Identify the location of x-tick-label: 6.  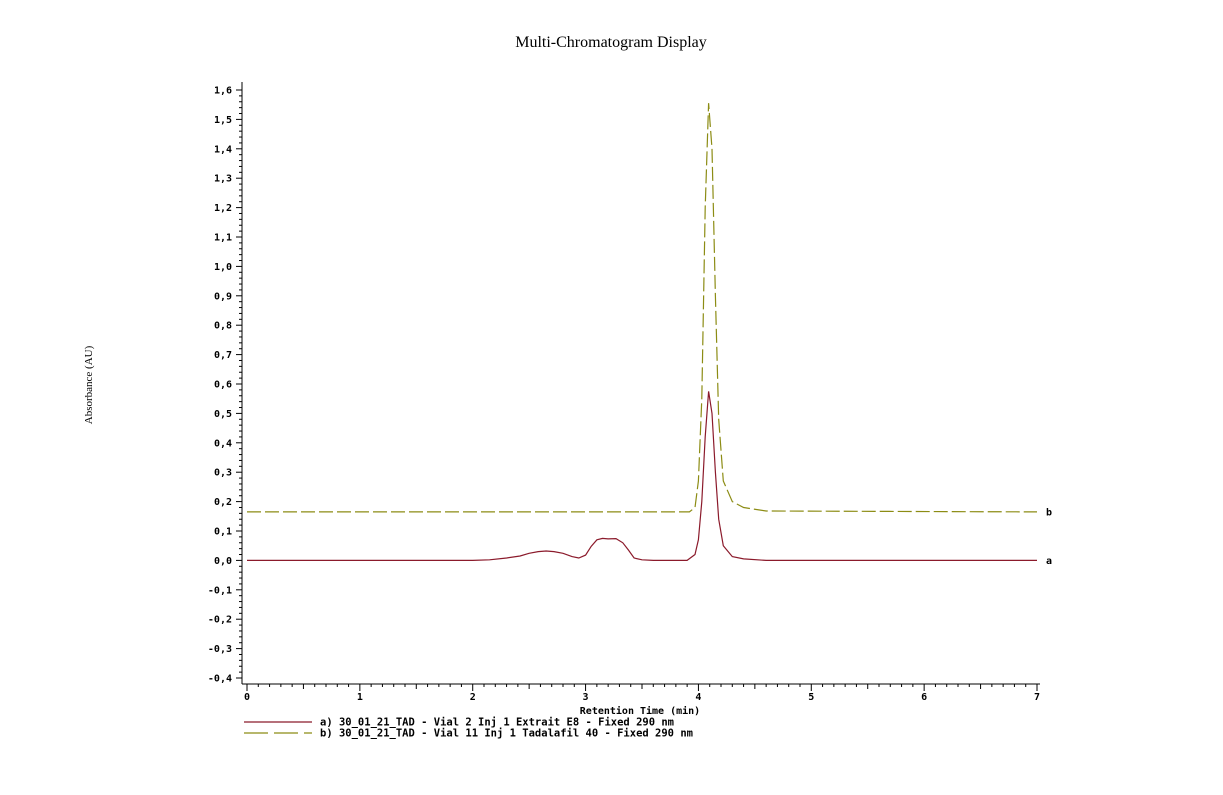
(924, 697).